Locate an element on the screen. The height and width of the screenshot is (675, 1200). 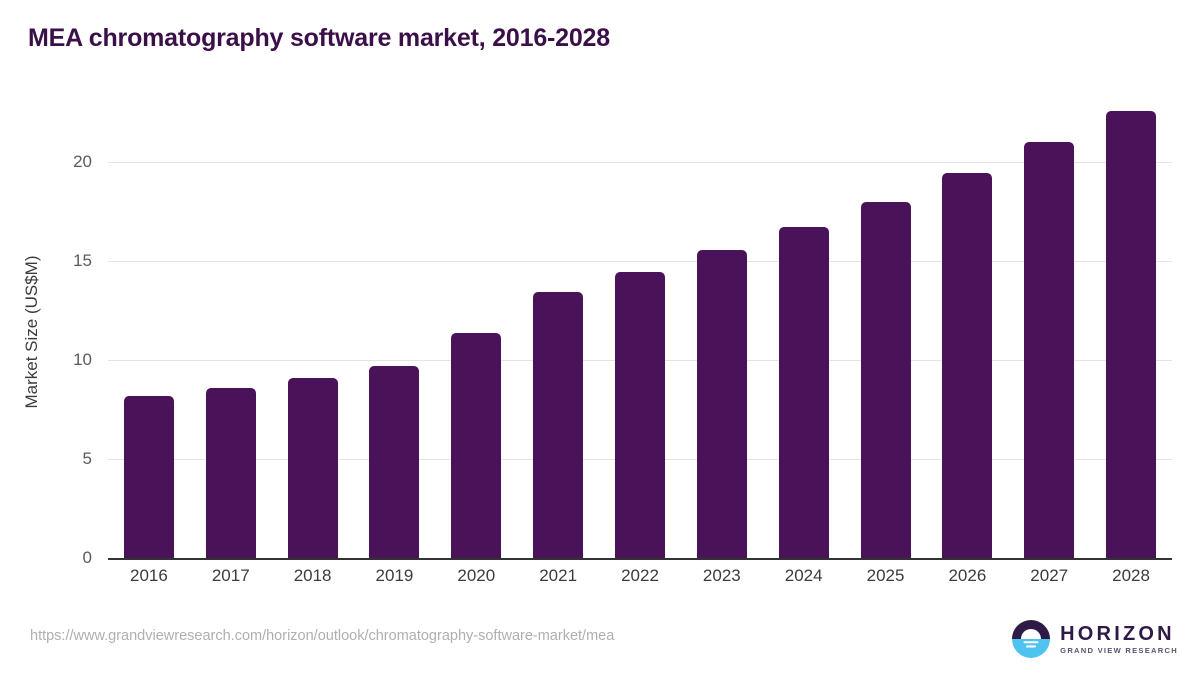
logo-wordmark: HORIZON is located at coordinates (1117, 633).